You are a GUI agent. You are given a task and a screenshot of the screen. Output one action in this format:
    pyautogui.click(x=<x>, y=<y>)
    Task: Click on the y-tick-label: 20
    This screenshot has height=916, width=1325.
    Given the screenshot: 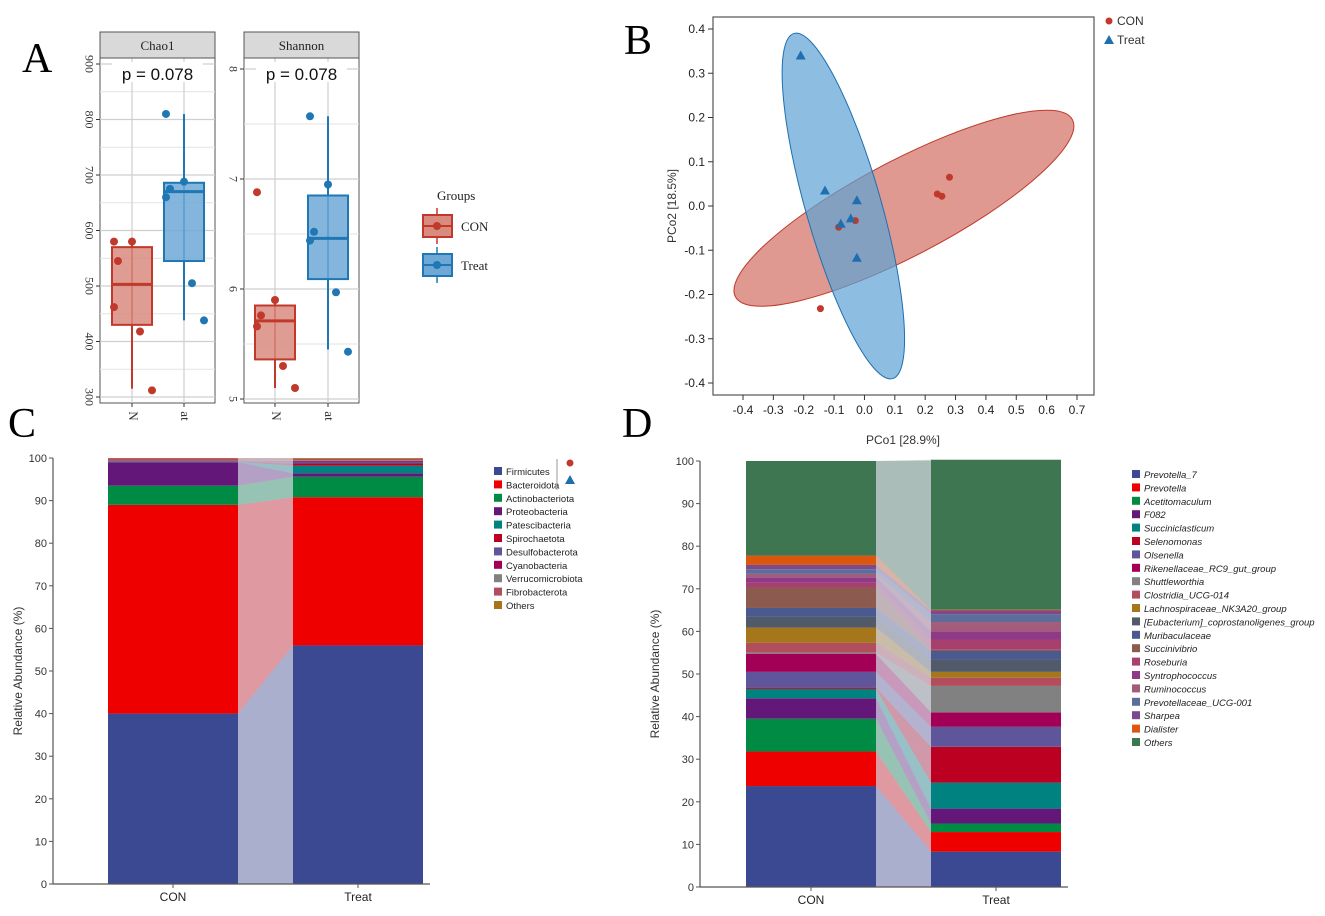 What is the action you would take?
    pyautogui.click(x=688, y=803)
    